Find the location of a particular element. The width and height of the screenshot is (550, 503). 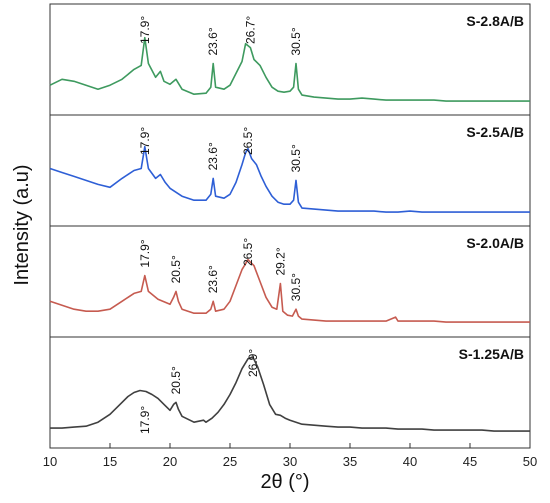

panel-label: S-2.5A/B is located at coordinates (495, 132).